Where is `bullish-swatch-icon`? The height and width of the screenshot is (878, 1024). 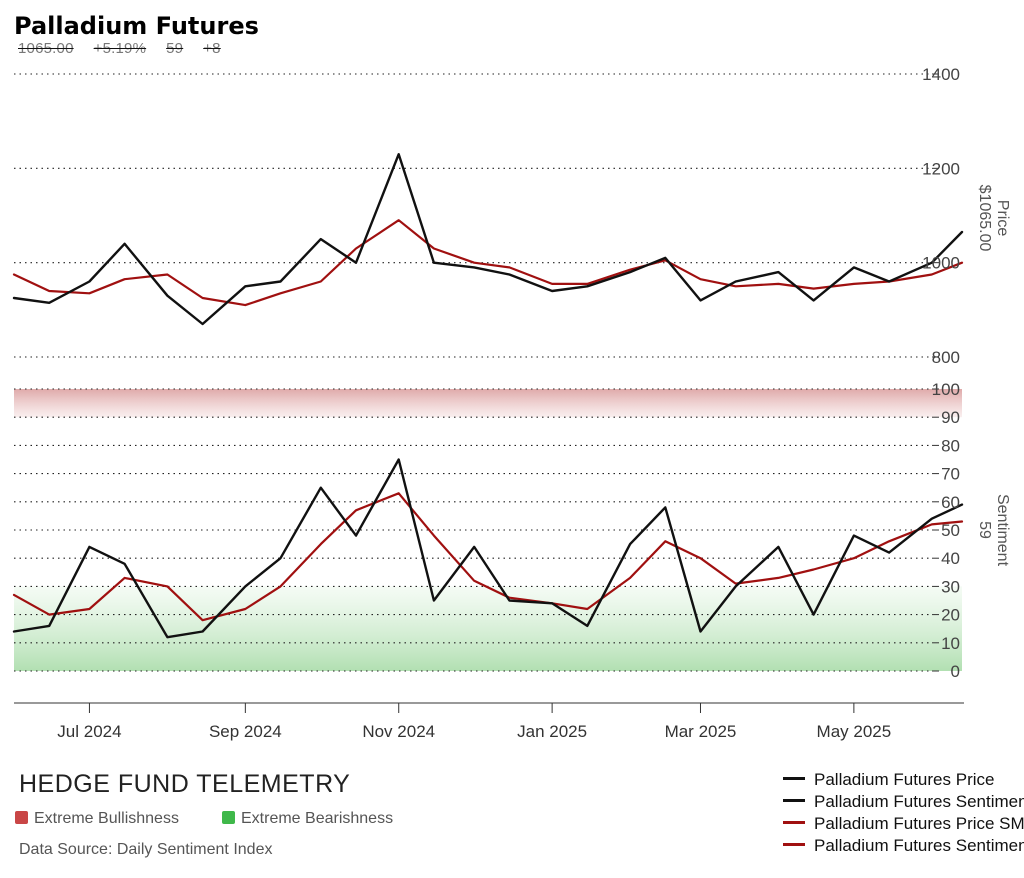 bullish-swatch-icon is located at coordinates (21, 817).